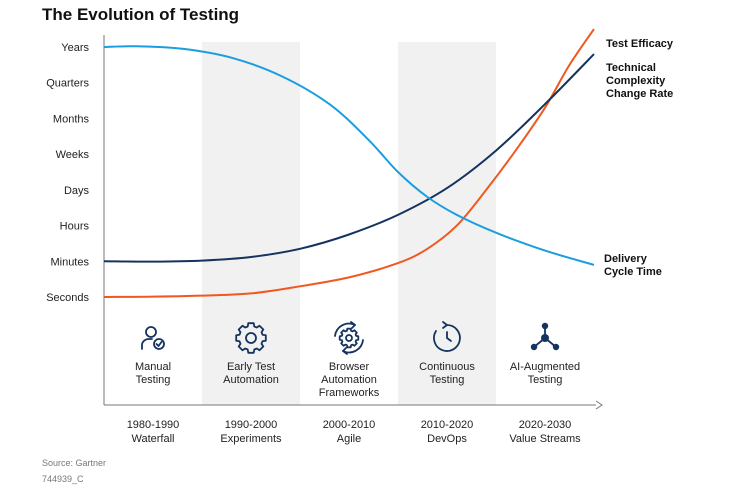 The image size is (735, 495). What do you see at coordinates (633, 265) in the screenshot?
I see `series-label-2: Delivery Cycle Time` at bounding box center [633, 265].